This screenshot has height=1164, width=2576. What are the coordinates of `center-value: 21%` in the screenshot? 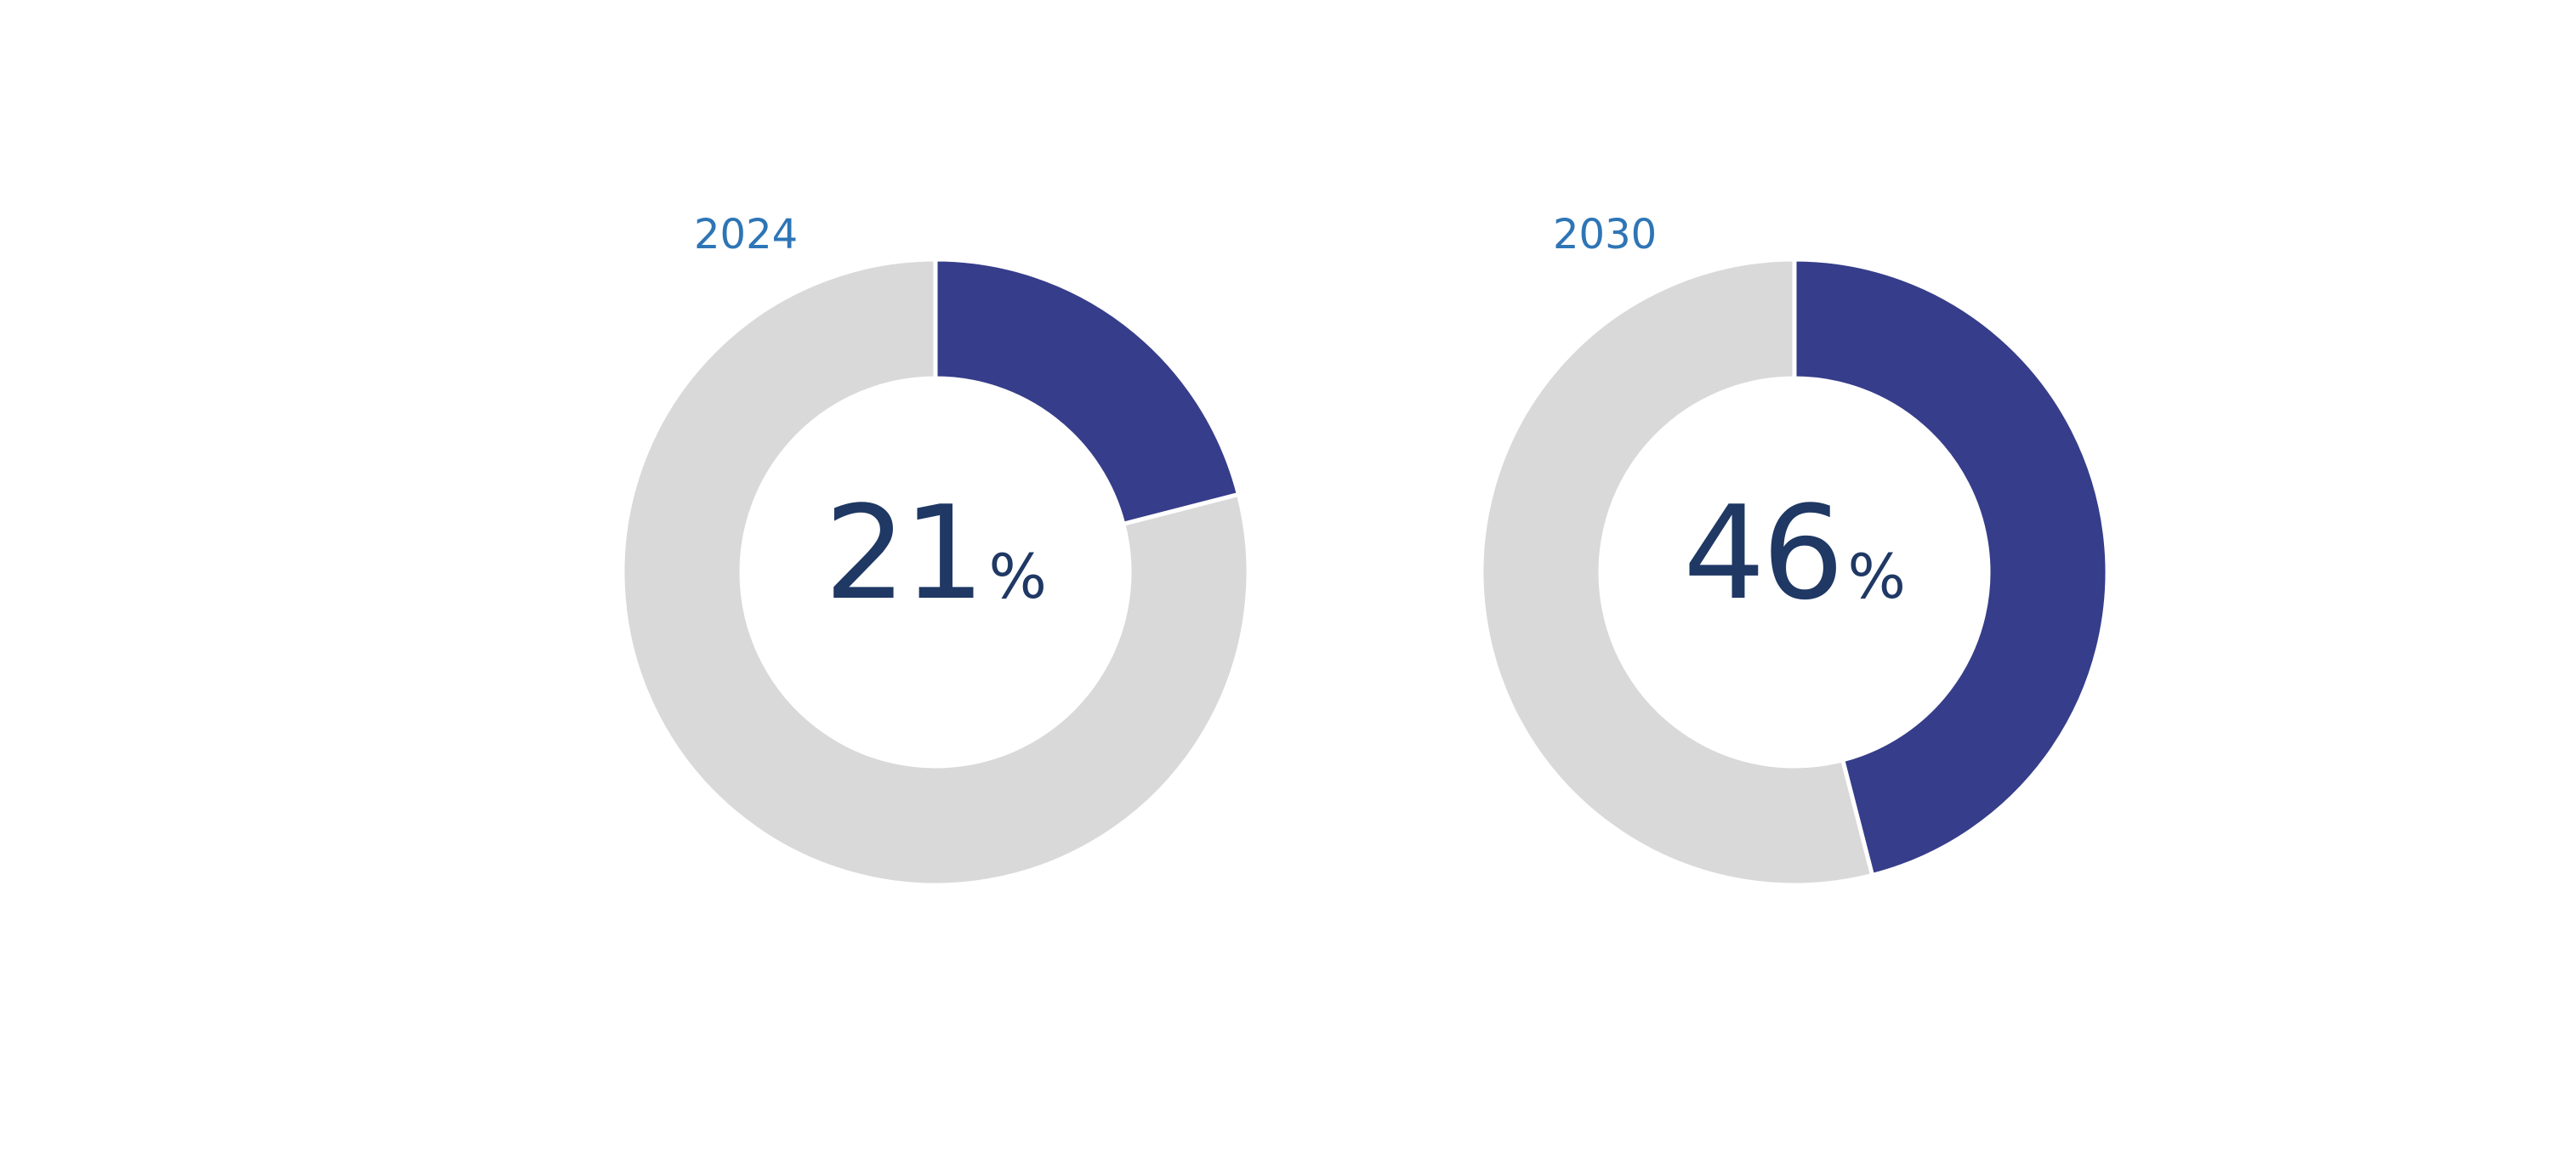 It's located at (935, 553).